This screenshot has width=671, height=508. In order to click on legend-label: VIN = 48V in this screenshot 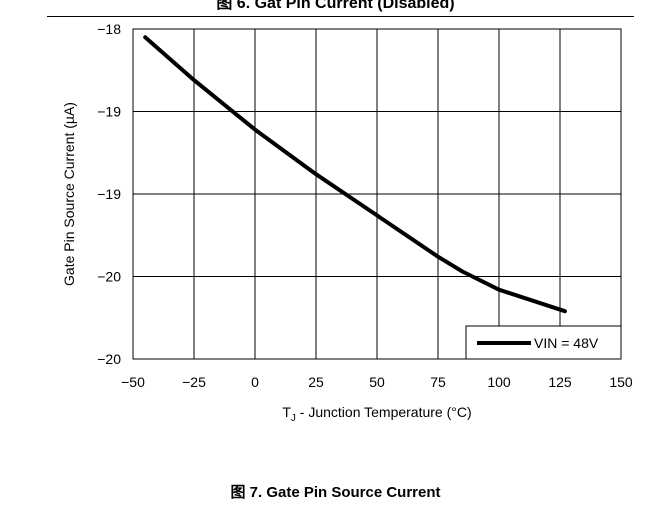, I will do `click(566, 343)`.